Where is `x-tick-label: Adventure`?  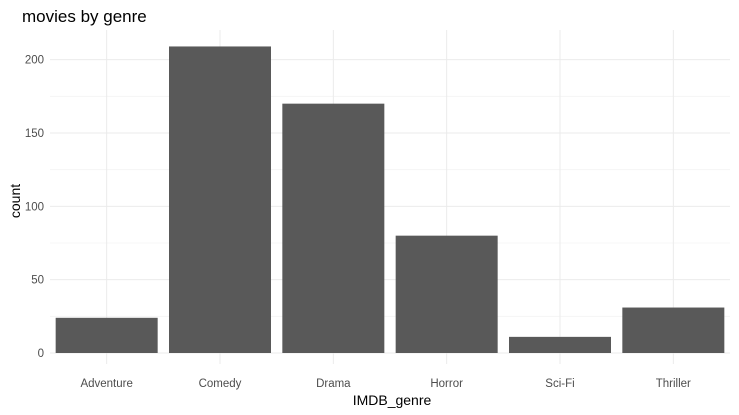
x-tick-label: Adventure is located at coordinates (106, 384).